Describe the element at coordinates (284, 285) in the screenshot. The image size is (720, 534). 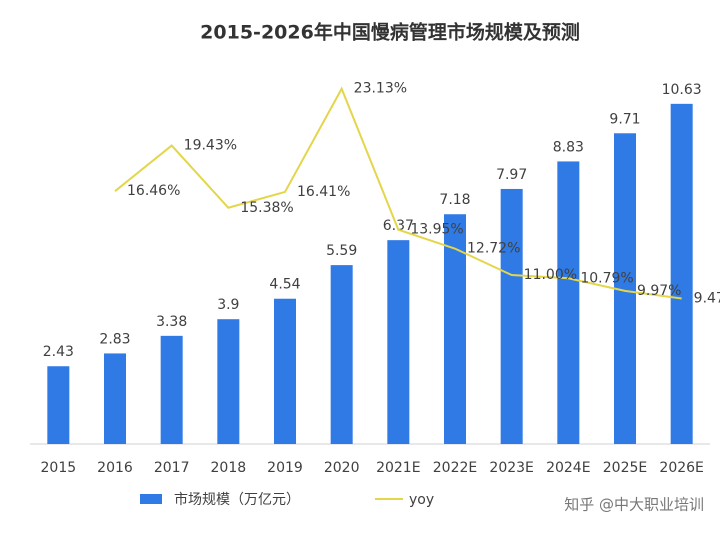
I see `data-label: 4.54` at that location.